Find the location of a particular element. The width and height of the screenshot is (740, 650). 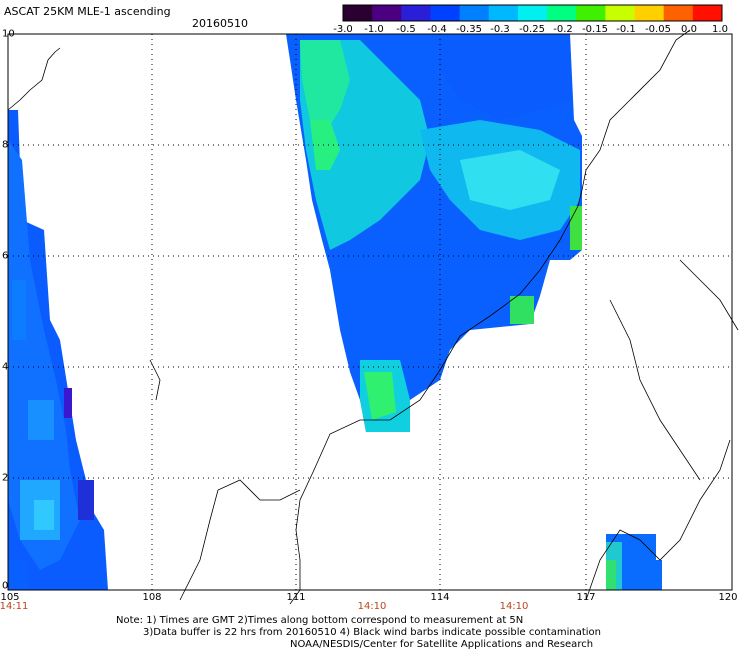

swath-right is located at coordinates (634, 562).